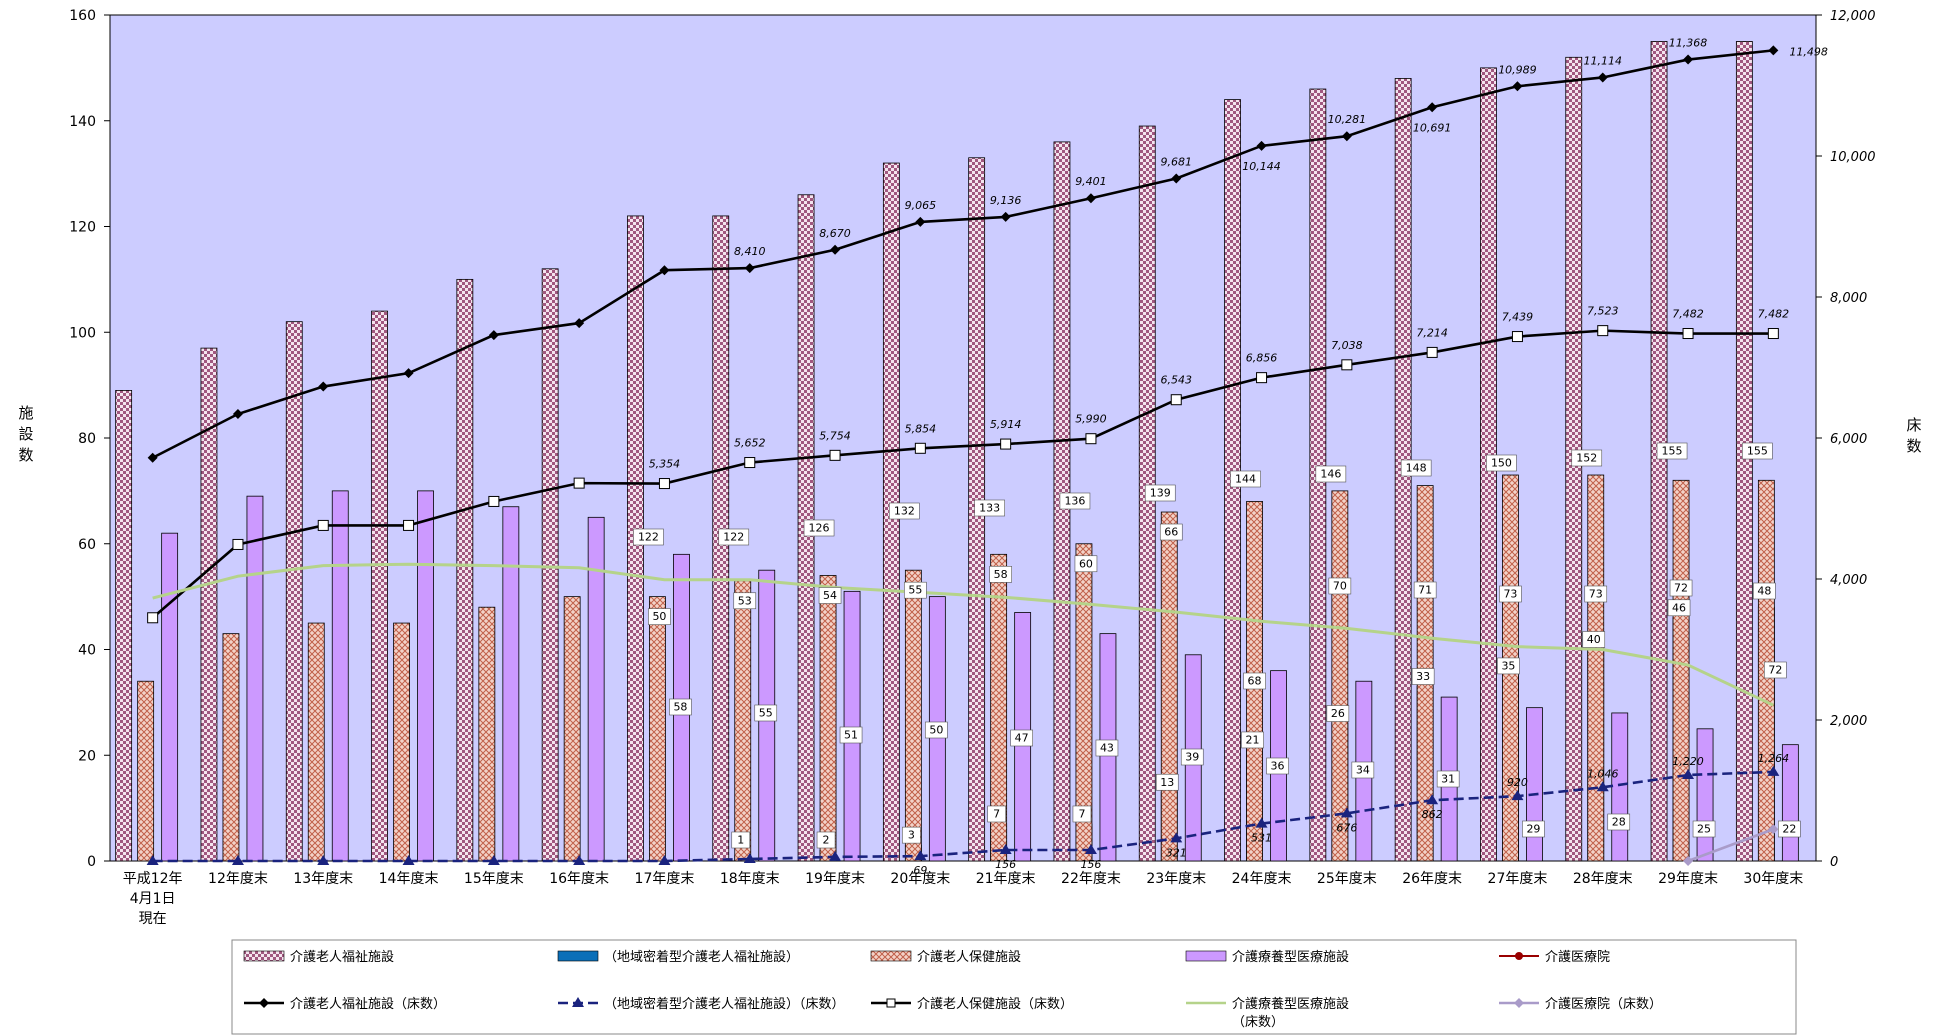  What do you see at coordinates (1253, 739) in the screenshot?
I see `bar-data-label: 21` at bounding box center [1253, 739].